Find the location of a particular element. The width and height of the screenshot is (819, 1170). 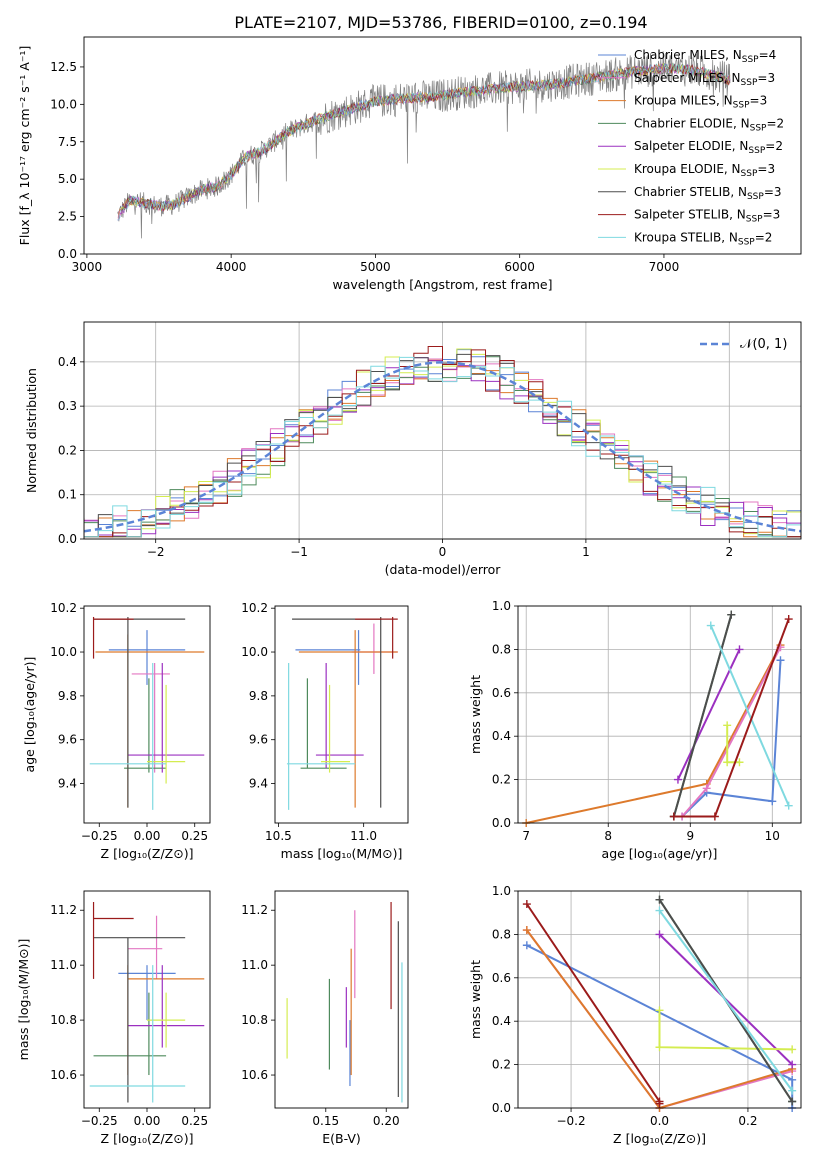

x-tick-label: 11.0 is located at coordinates (363, 836).